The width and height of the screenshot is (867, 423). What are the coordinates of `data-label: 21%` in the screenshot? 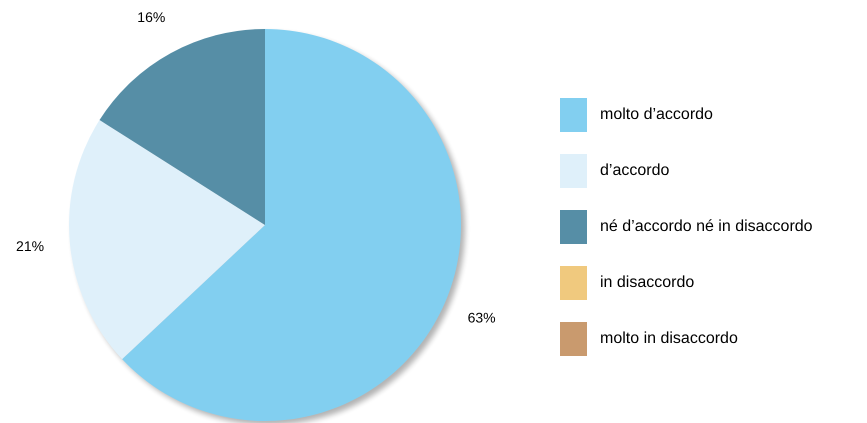 It's located at (30, 246).